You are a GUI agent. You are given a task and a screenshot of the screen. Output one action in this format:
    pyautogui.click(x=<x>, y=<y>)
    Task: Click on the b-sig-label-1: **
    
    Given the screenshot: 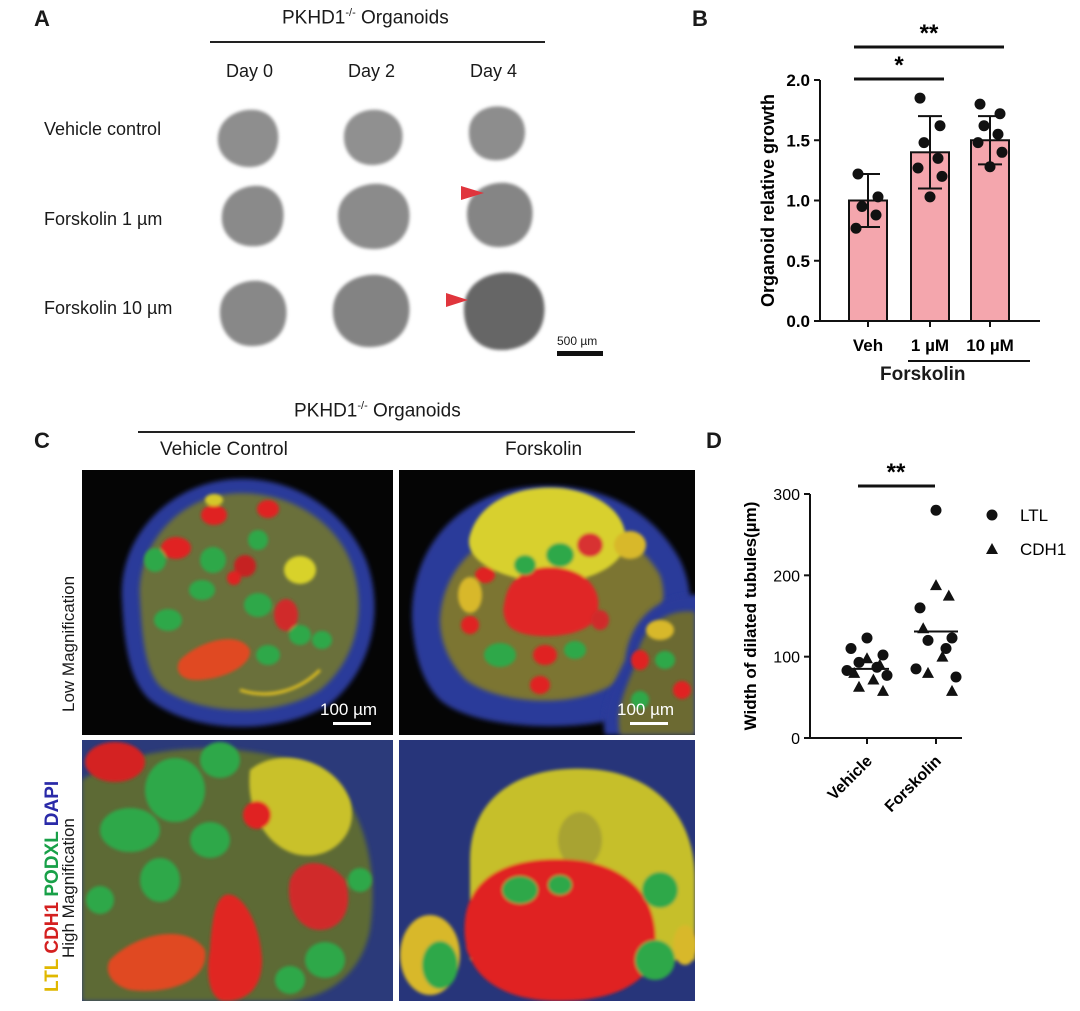 What is the action you would take?
    pyautogui.click(x=929, y=33)
    